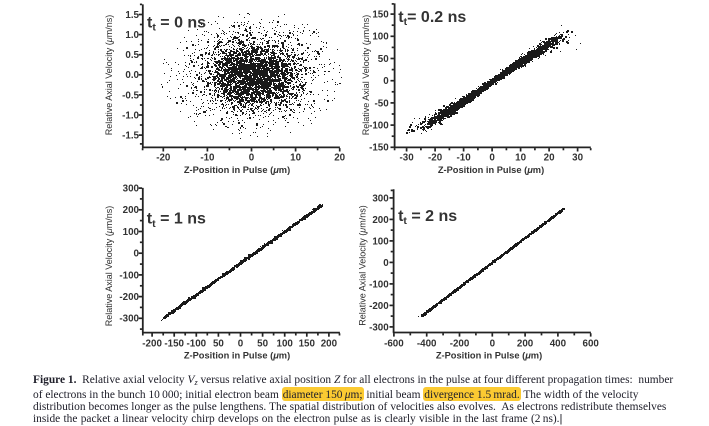 This screenshot has width=709, height=426. I want to click on svg-text: -50, so click(382, 103).